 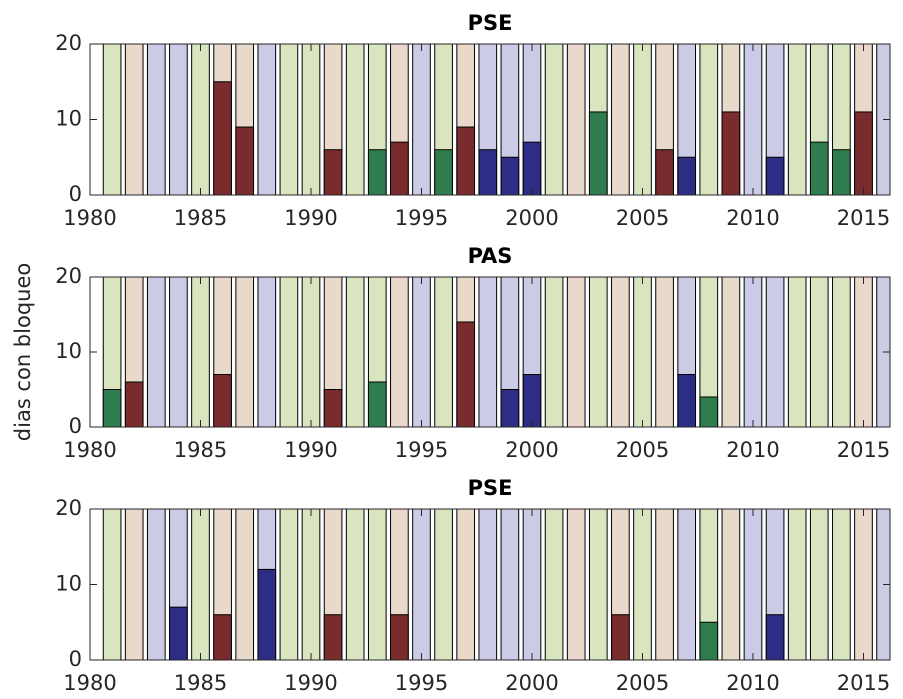 What do you see at coordinates (490, 256) in the screenshot?
I see `chart-title: PAS` at bounding box center [490, 256].